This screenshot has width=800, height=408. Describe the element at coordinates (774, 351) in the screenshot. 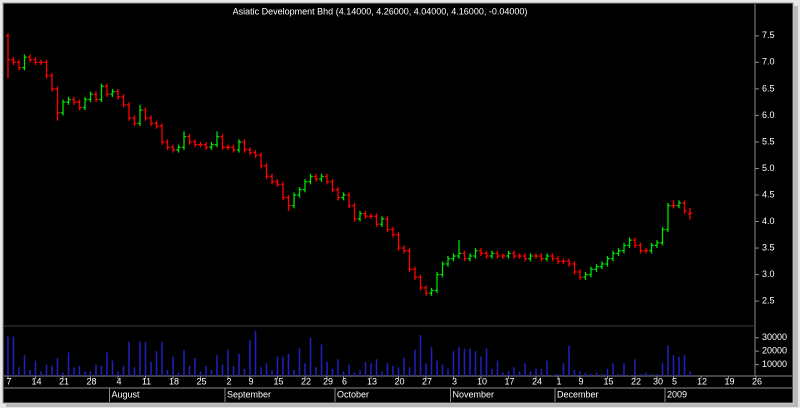

I see `volume-tick-label: 20000` at that location.